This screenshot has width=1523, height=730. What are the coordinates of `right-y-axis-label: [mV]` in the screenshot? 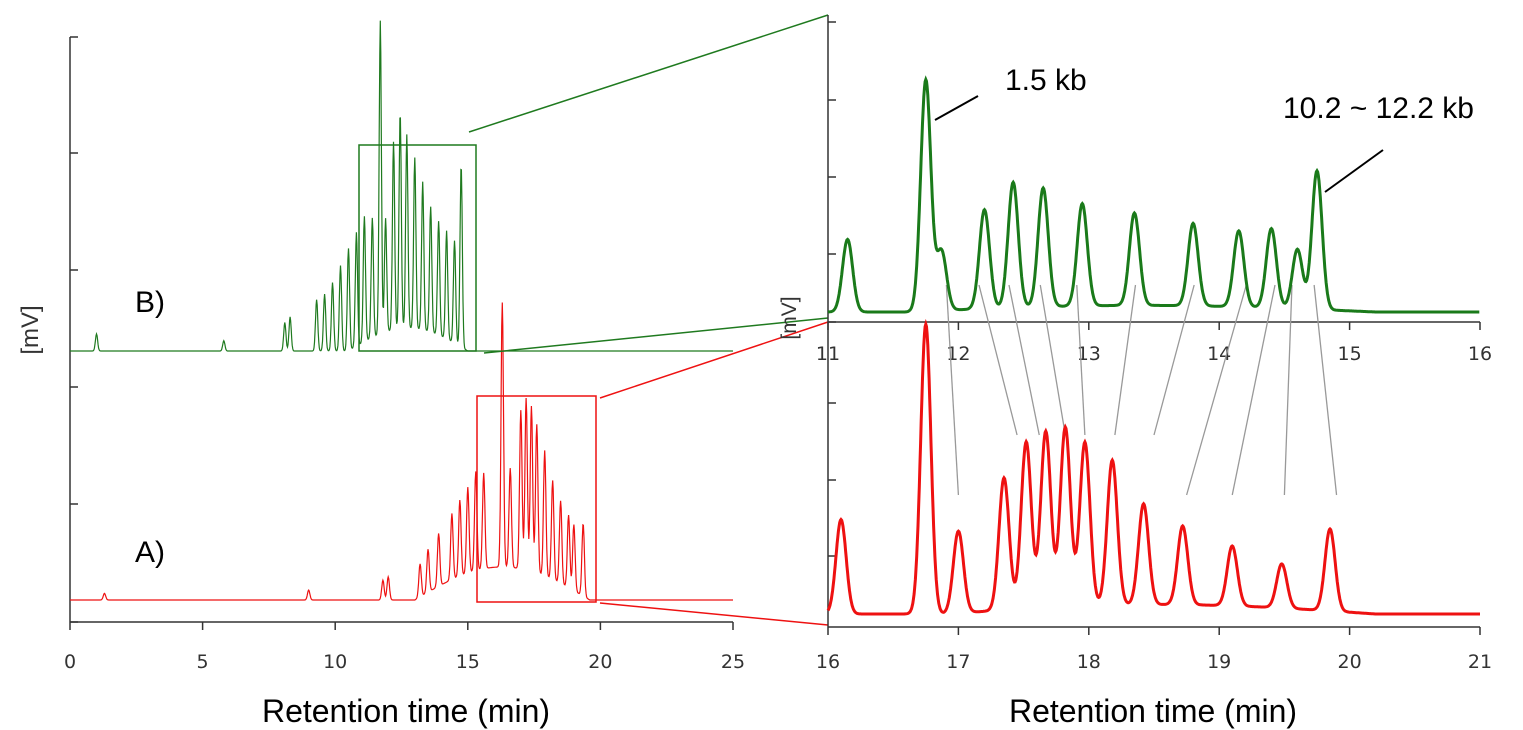 It's located at (789, 317).